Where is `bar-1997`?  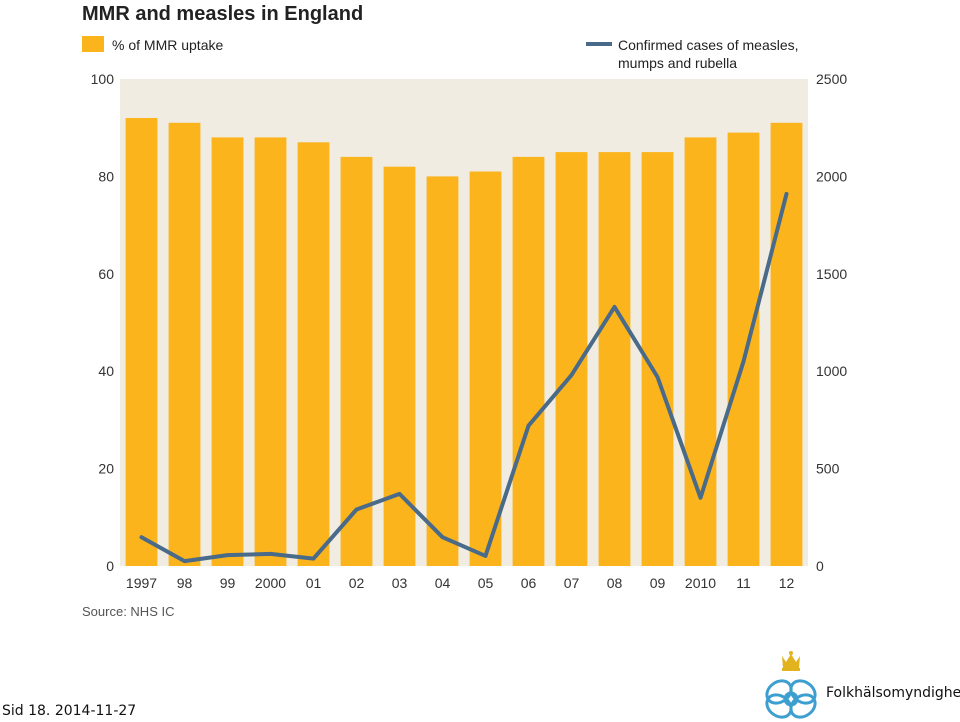 bar-1997 is located at coordinates (141, 342).